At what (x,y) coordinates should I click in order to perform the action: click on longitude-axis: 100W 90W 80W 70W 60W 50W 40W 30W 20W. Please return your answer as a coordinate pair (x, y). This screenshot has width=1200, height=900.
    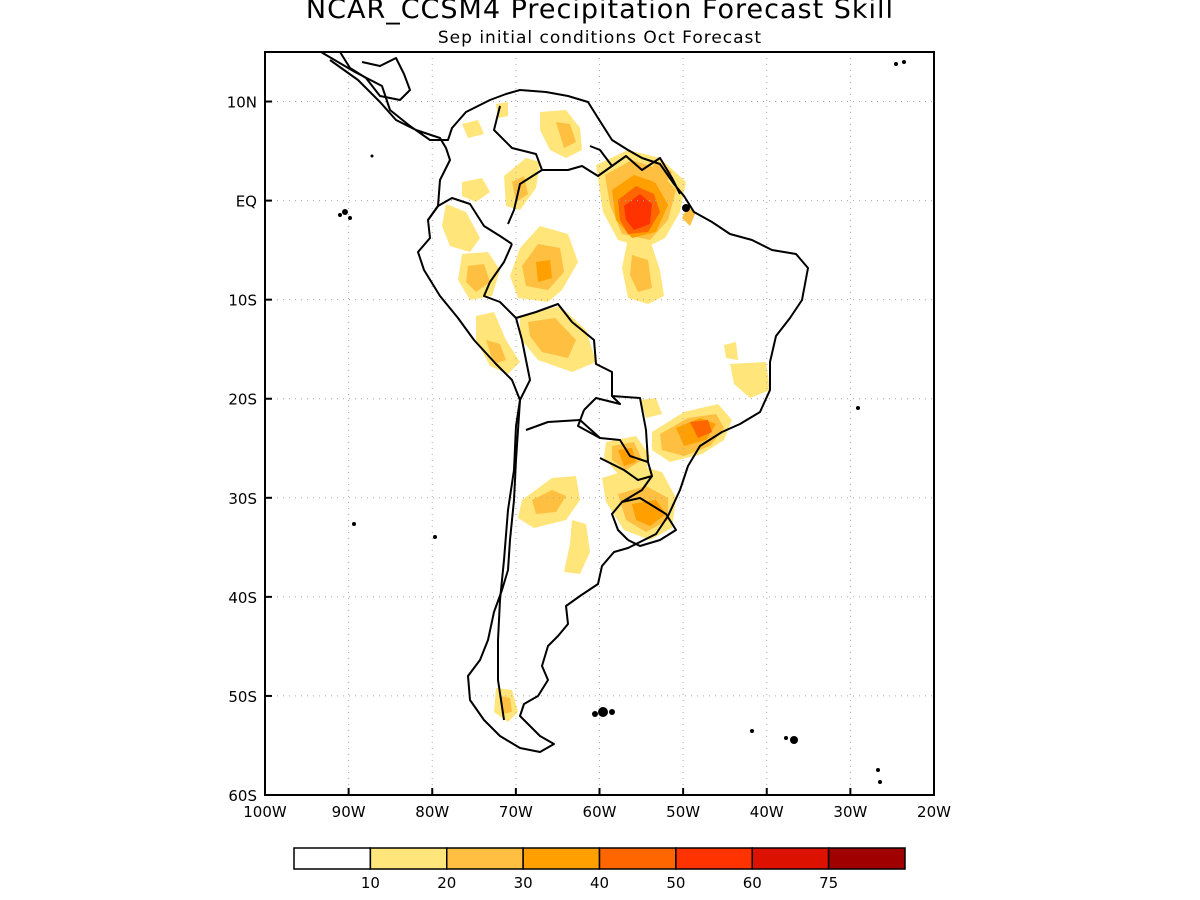
    Looking at the image, I should click on (597, 804).